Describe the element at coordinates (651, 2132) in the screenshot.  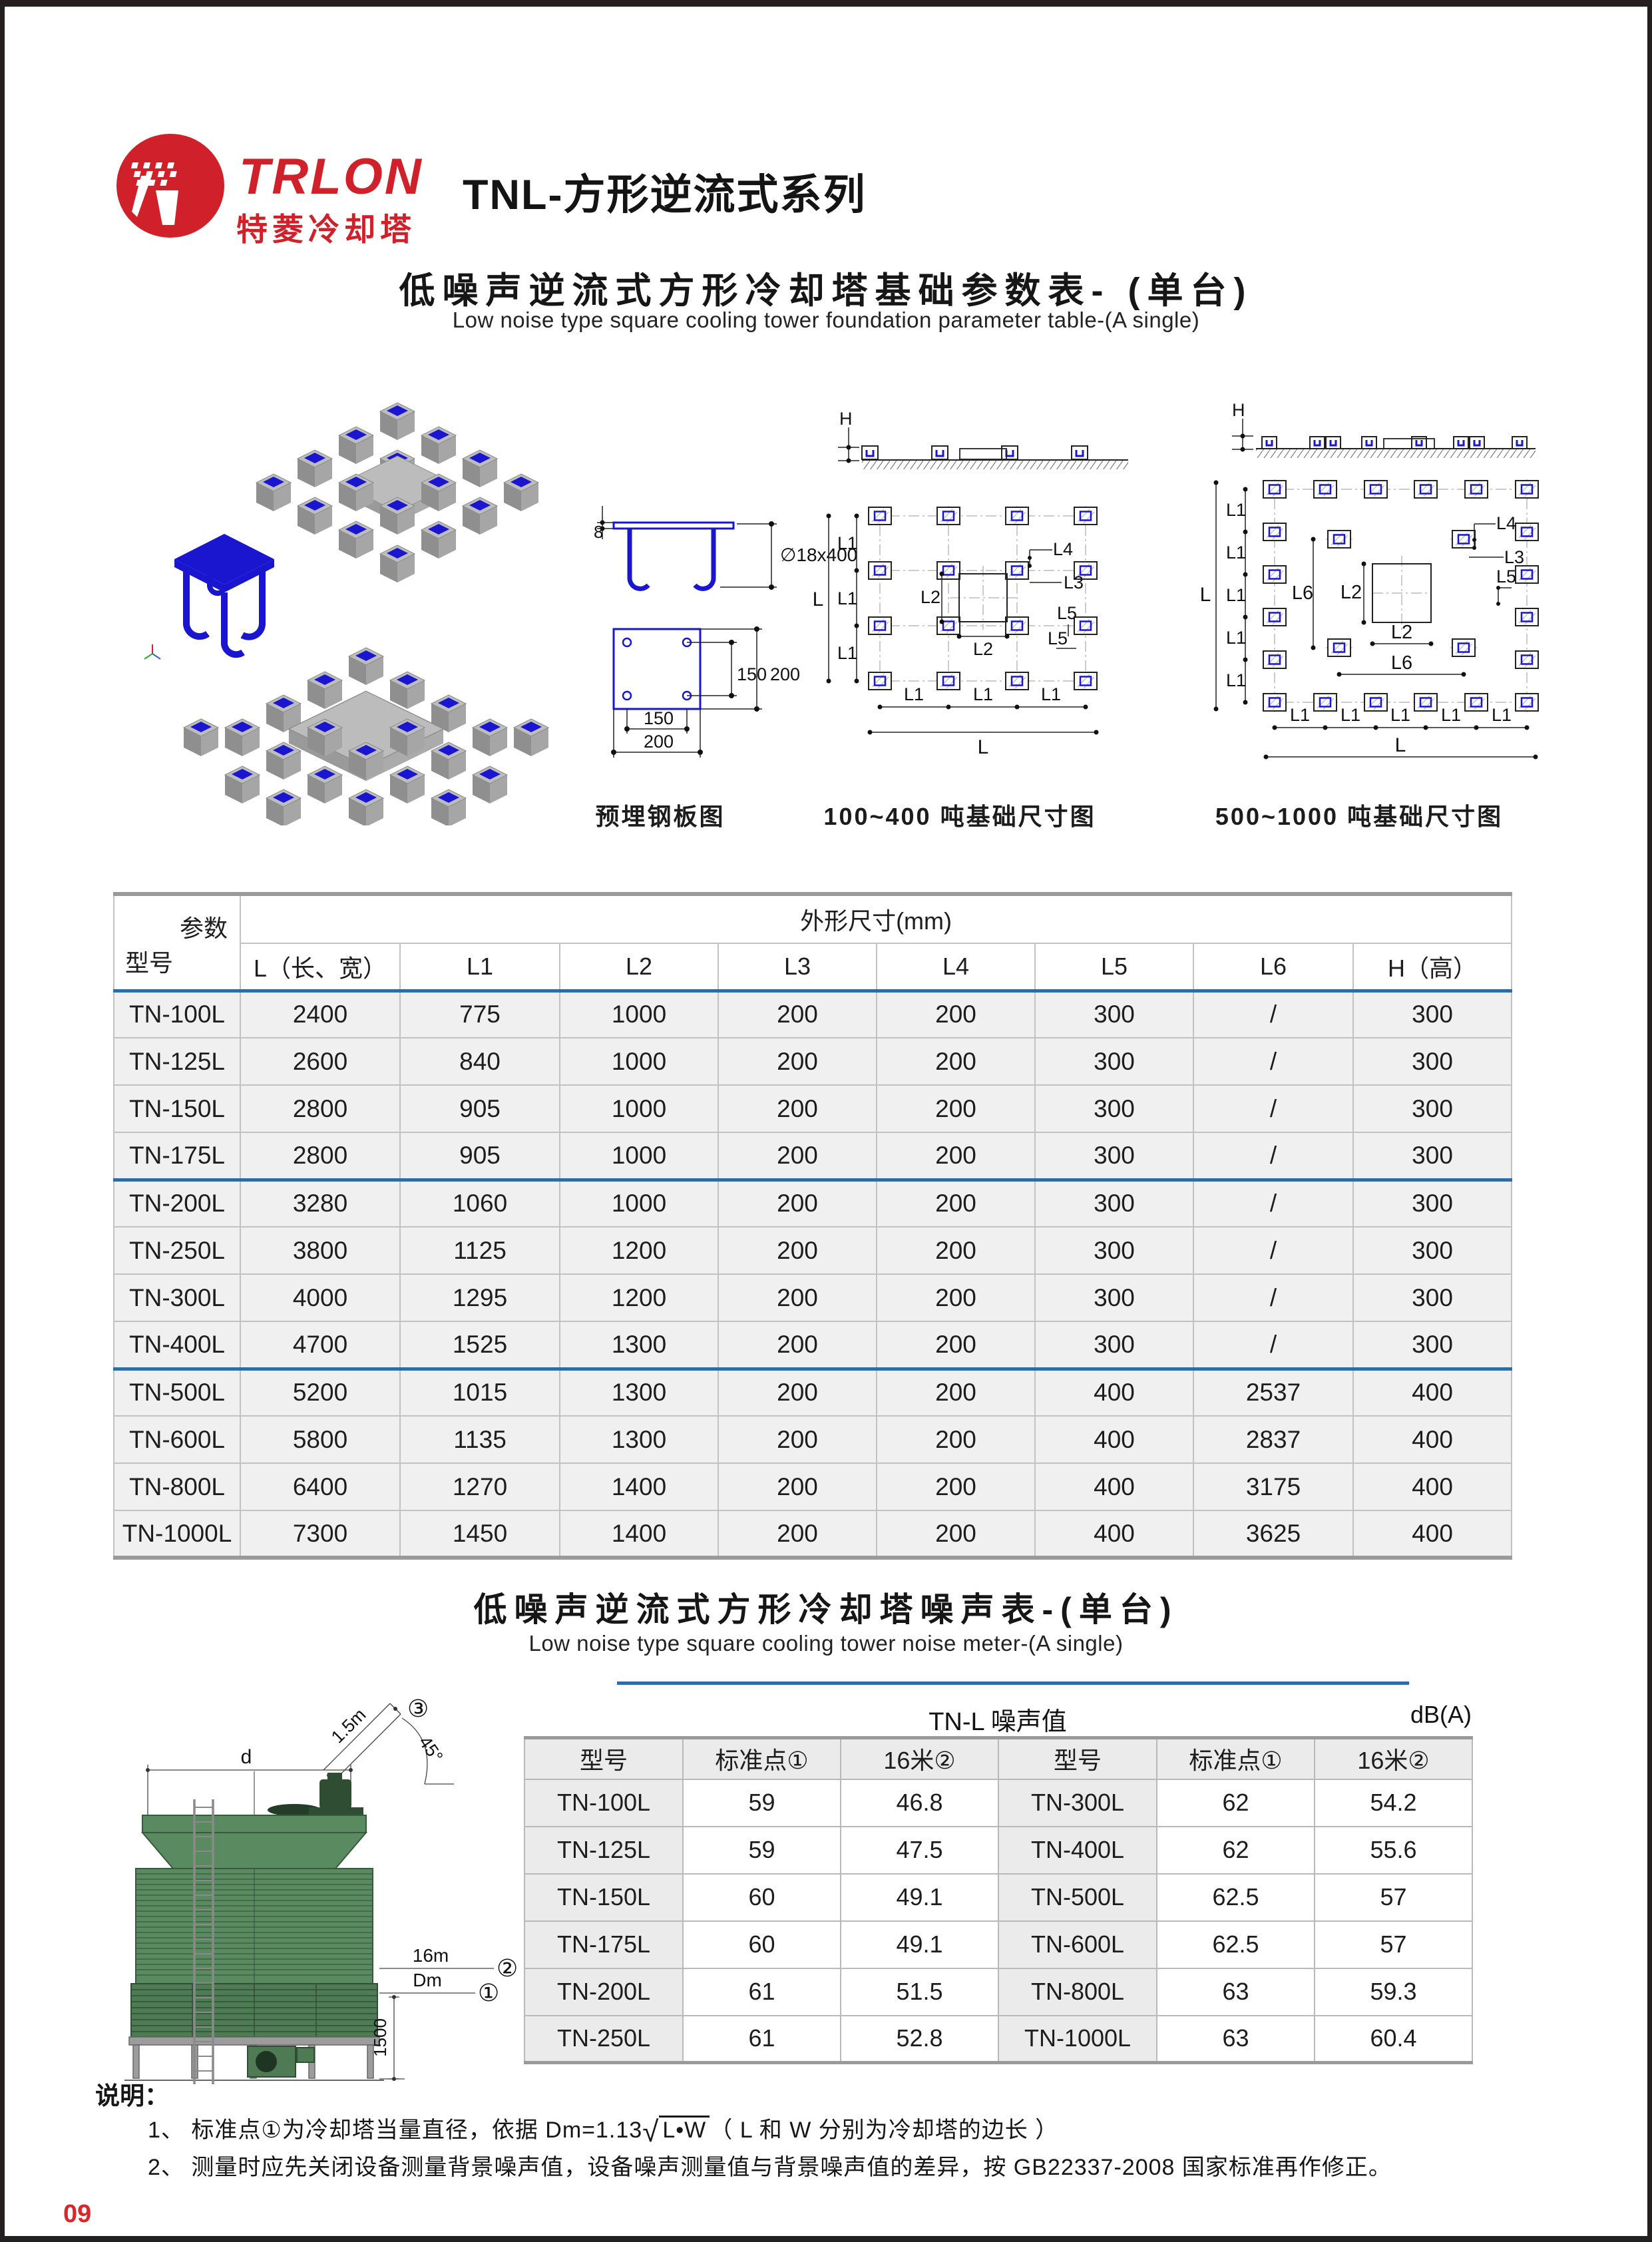
I see `sqrt-radical: √` at that location.